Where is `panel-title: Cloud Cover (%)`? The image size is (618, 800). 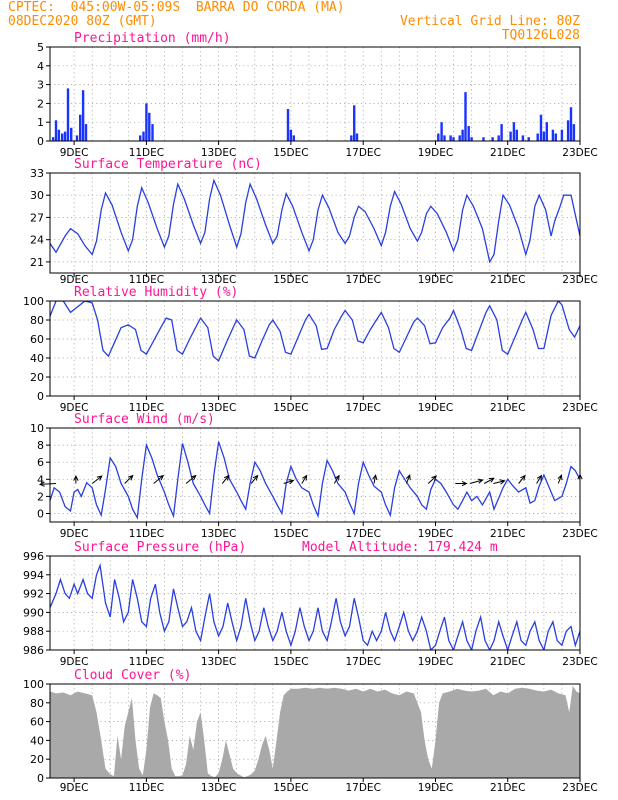
panel-title: Cloud Cover (%) is located at coordinates (132, 675).